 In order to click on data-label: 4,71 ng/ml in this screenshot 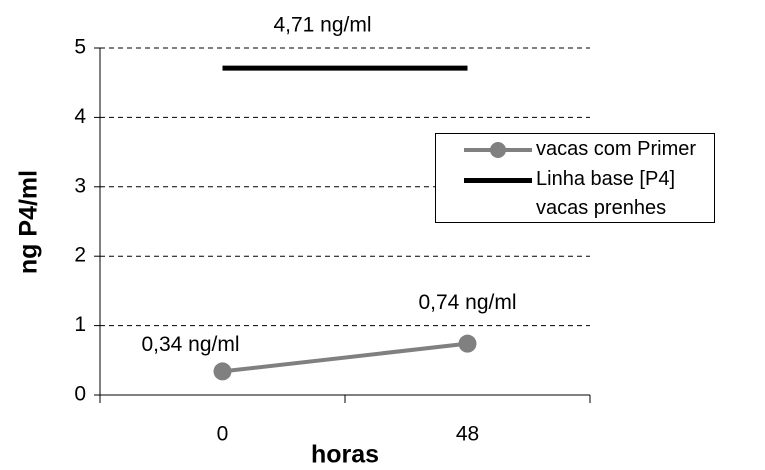, I will do `click(322, 25)`.